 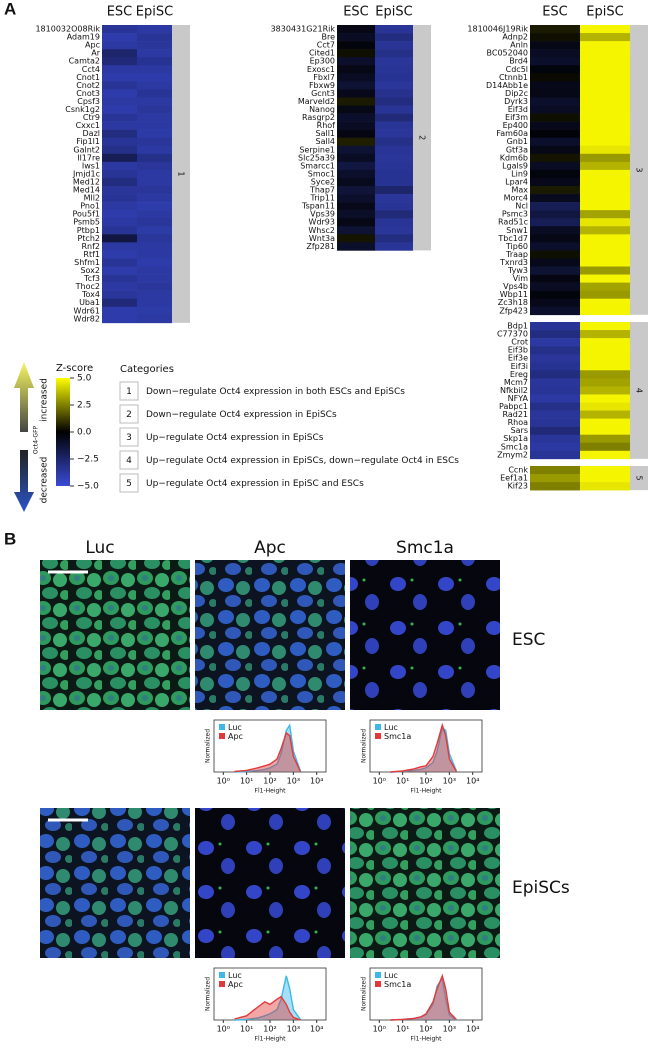 What do you see at coordinates (514, 446) in the screenshot?
I see `gene-label: Smc1a` at bounding box center [514, 446].